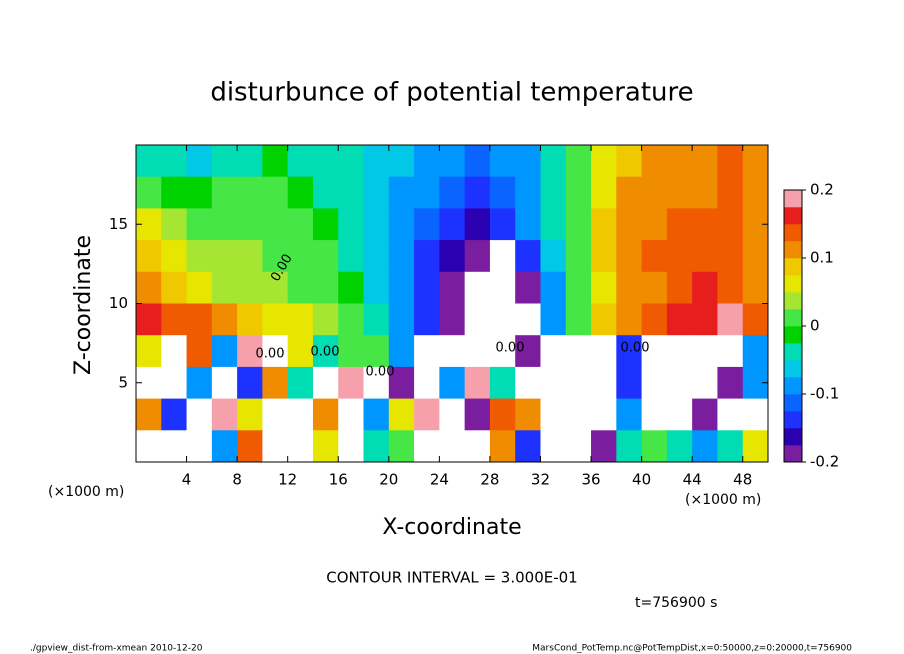 The height and width of the screenshot is (654, 904). I want to click on footer-left: ./gpview_dist-from-xmean 2010-12-20, so click(116, 649).